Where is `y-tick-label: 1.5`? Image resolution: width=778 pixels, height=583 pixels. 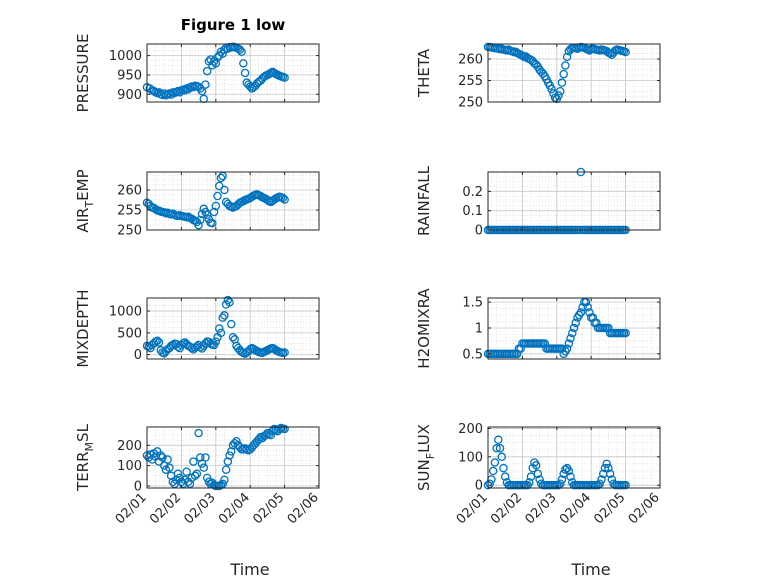 y-tick-label: 1.5 is located at coordinates (472, 303).